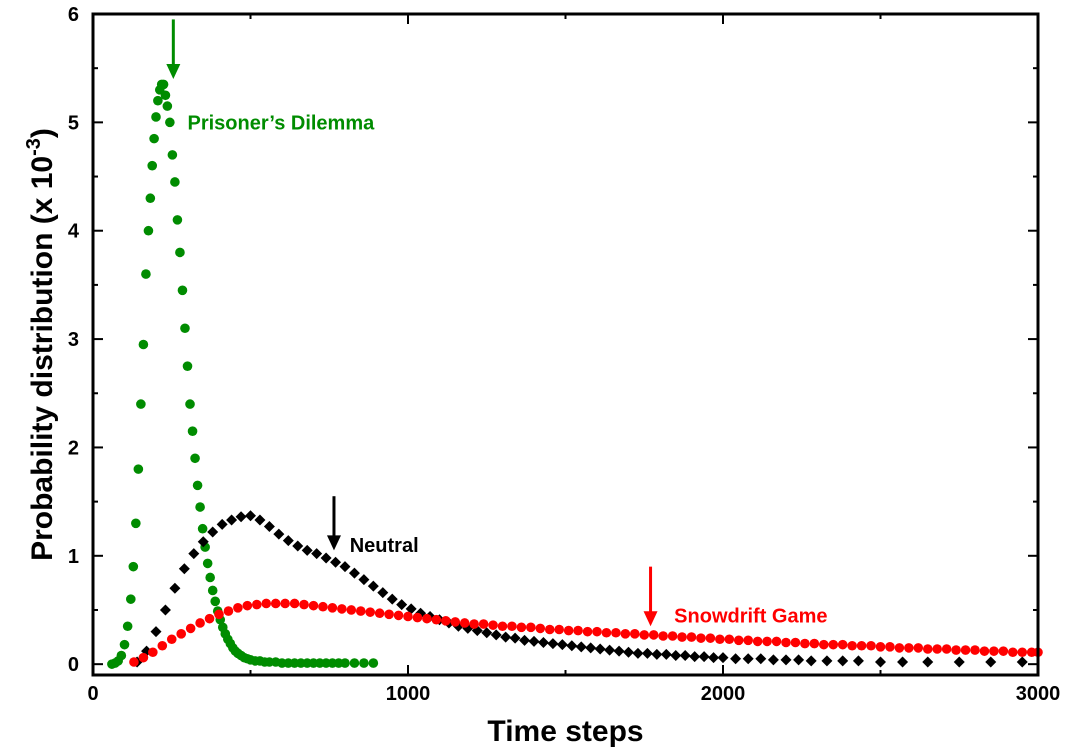 This screenshot has height=754, width=1073. What do you see at coordinates (73, 340) in the screenshot?
I see `y-tick-label: 3` at bounding box center [73, 340].